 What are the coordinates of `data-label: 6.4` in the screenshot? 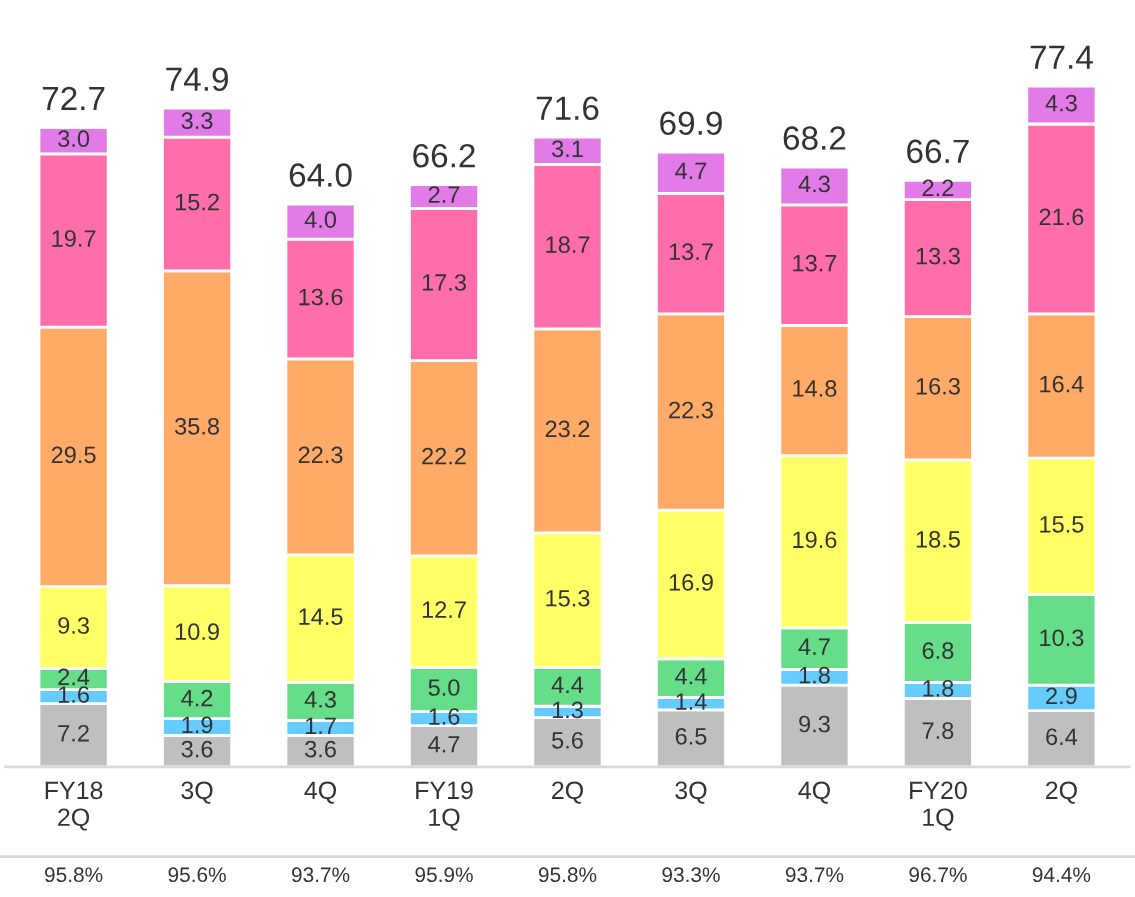 It's located at (1062, 737).